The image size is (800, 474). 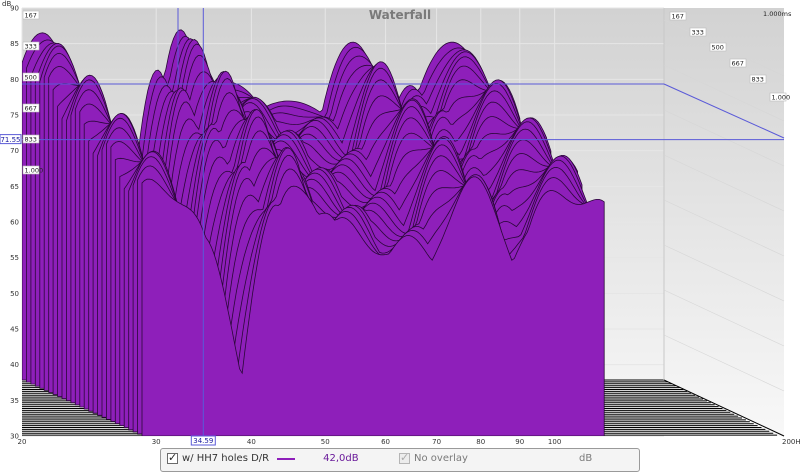 What do you see at coordinates (14, 437) in the screenshot?
I see `y-tick-label: 30` at bounding box center [14, 437].